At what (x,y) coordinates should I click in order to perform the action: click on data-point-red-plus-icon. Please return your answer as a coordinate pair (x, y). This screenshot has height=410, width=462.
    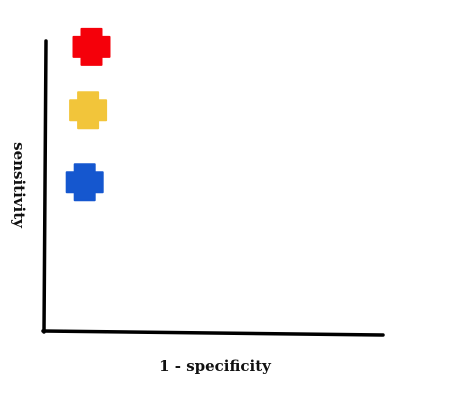
    Looking at the image, I should click on (91, 46).